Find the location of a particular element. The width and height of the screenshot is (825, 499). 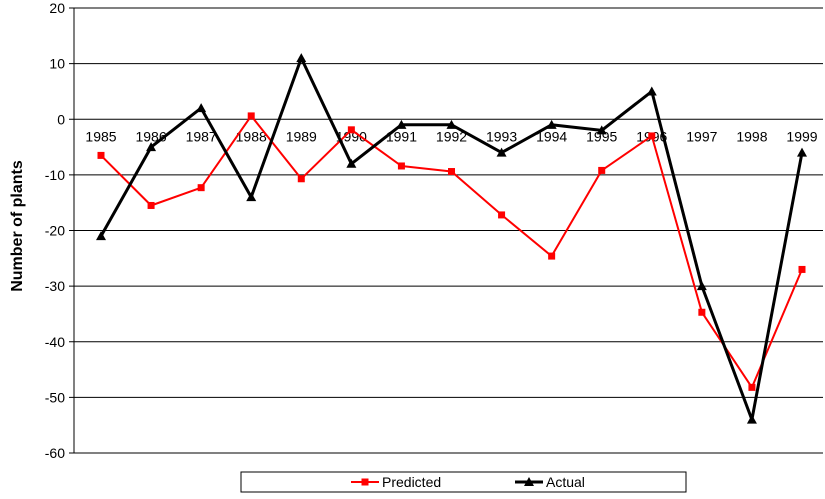

x-tick-label: 1987 is located at coordinates (201, 136).